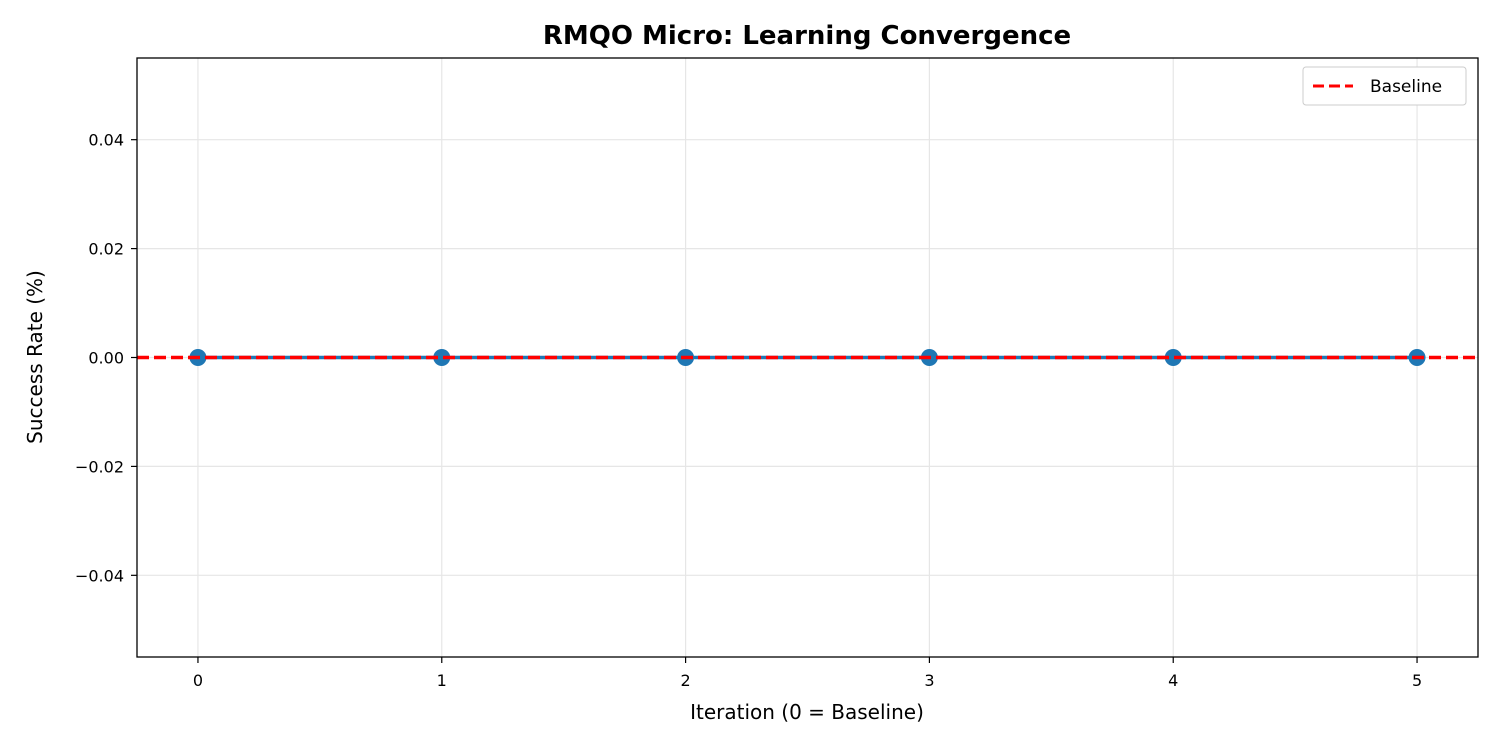 This screenshot has width=1500, height=750. Describe the element at coordinates (99, 466) in the screenshot. I see `y-tick-label: −0.02` at that location.